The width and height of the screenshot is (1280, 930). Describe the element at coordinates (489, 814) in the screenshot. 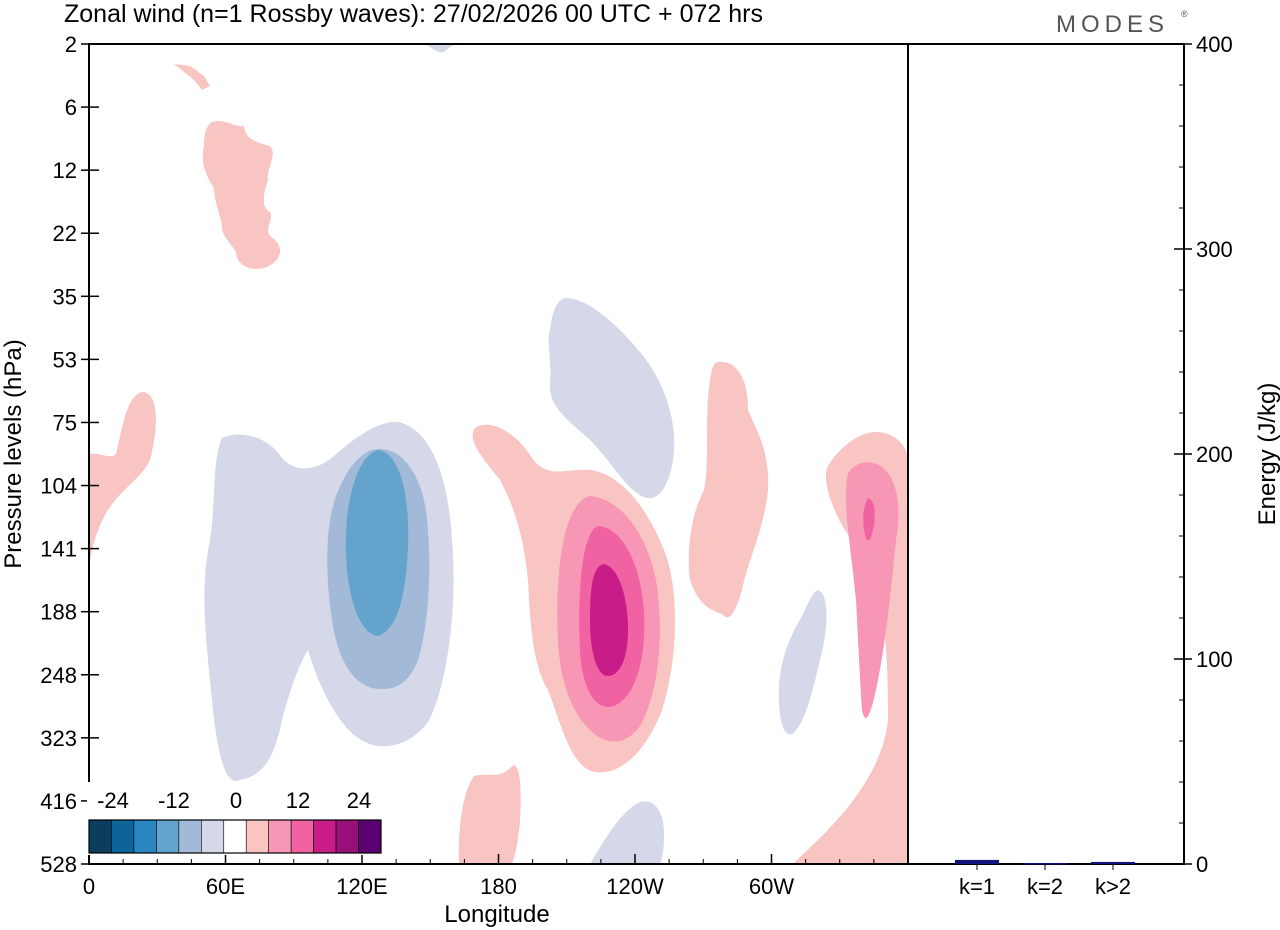

I see `contour-pos-bottom` at that location.